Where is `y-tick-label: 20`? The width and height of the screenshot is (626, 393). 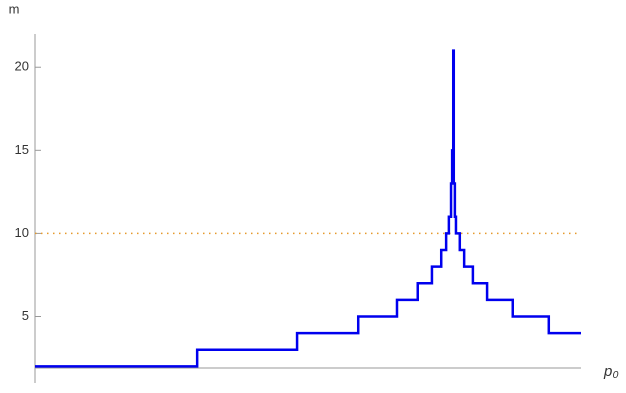 y-tick-label: 20 is located at coordinates (22, 66).